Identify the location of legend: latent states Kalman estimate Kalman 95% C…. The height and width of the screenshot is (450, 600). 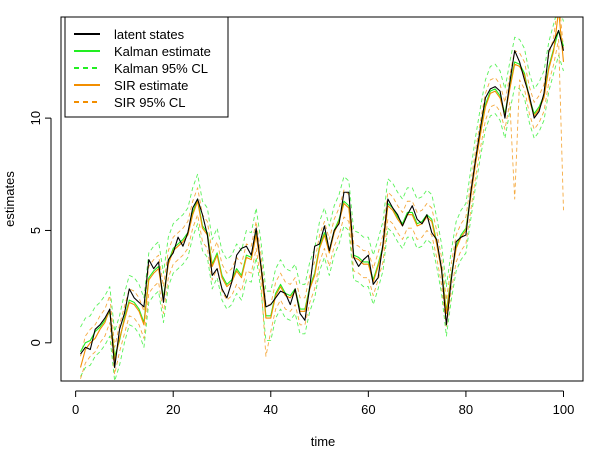
(146, 67).